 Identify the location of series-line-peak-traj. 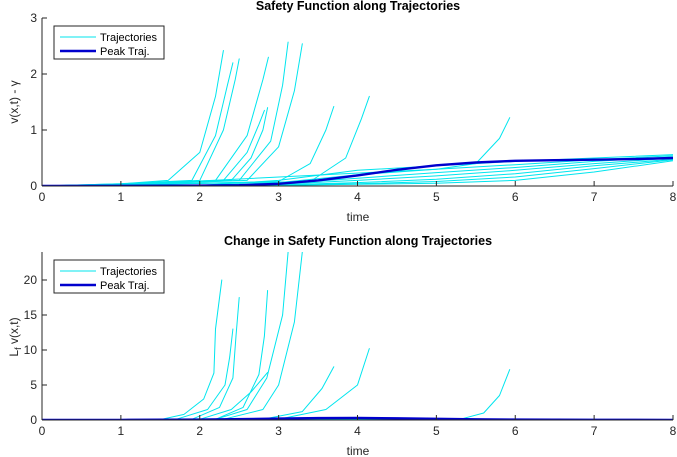
(357, 171).